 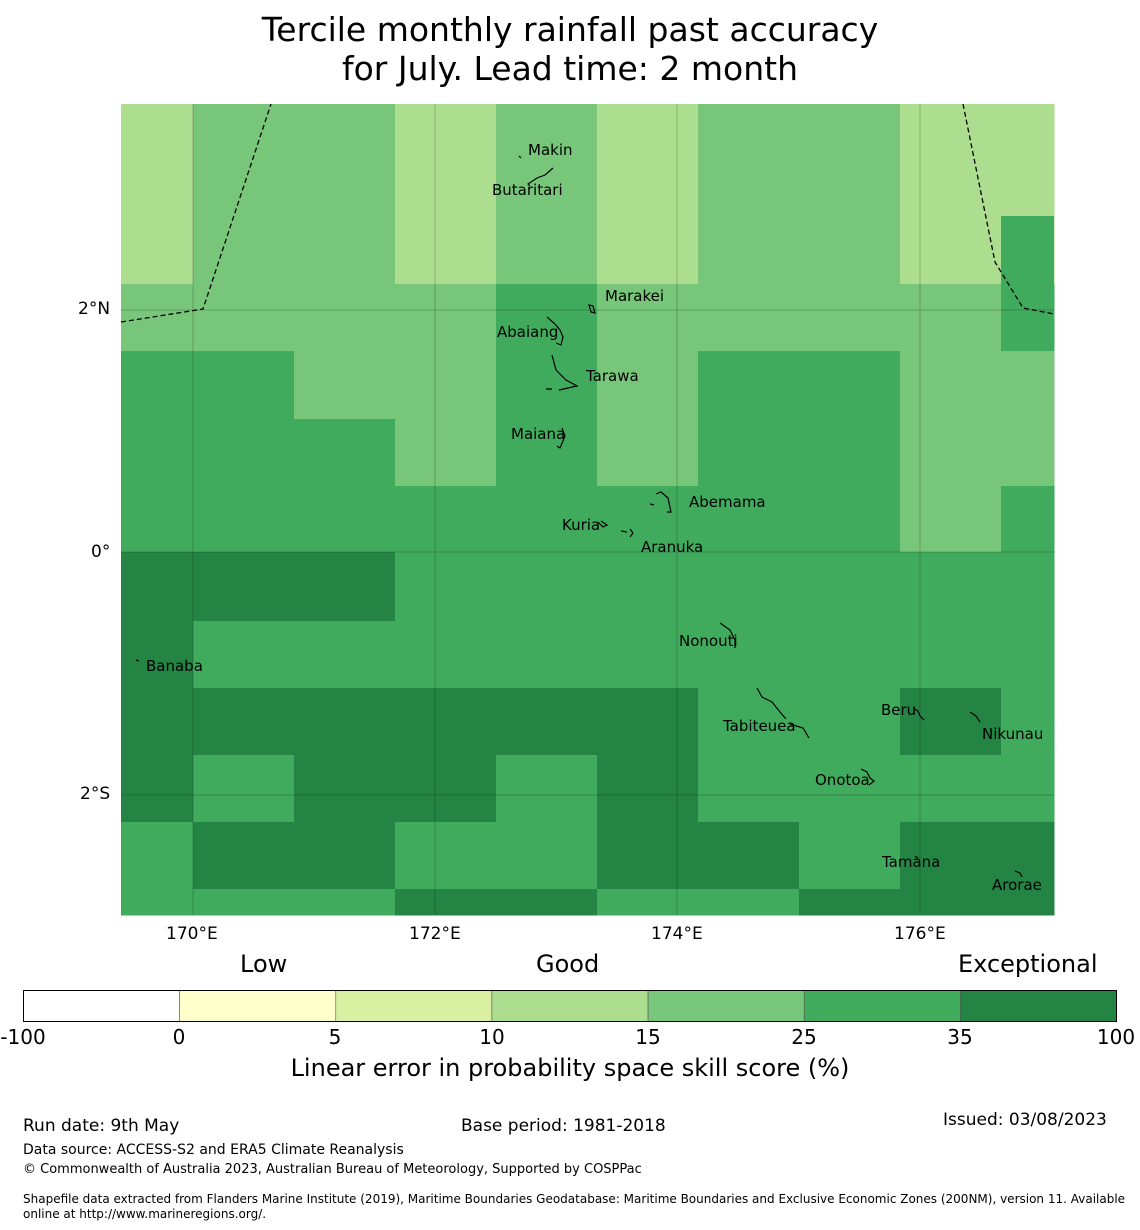 I want to click on island-shape-butaritari, so click(x=540, y=177).